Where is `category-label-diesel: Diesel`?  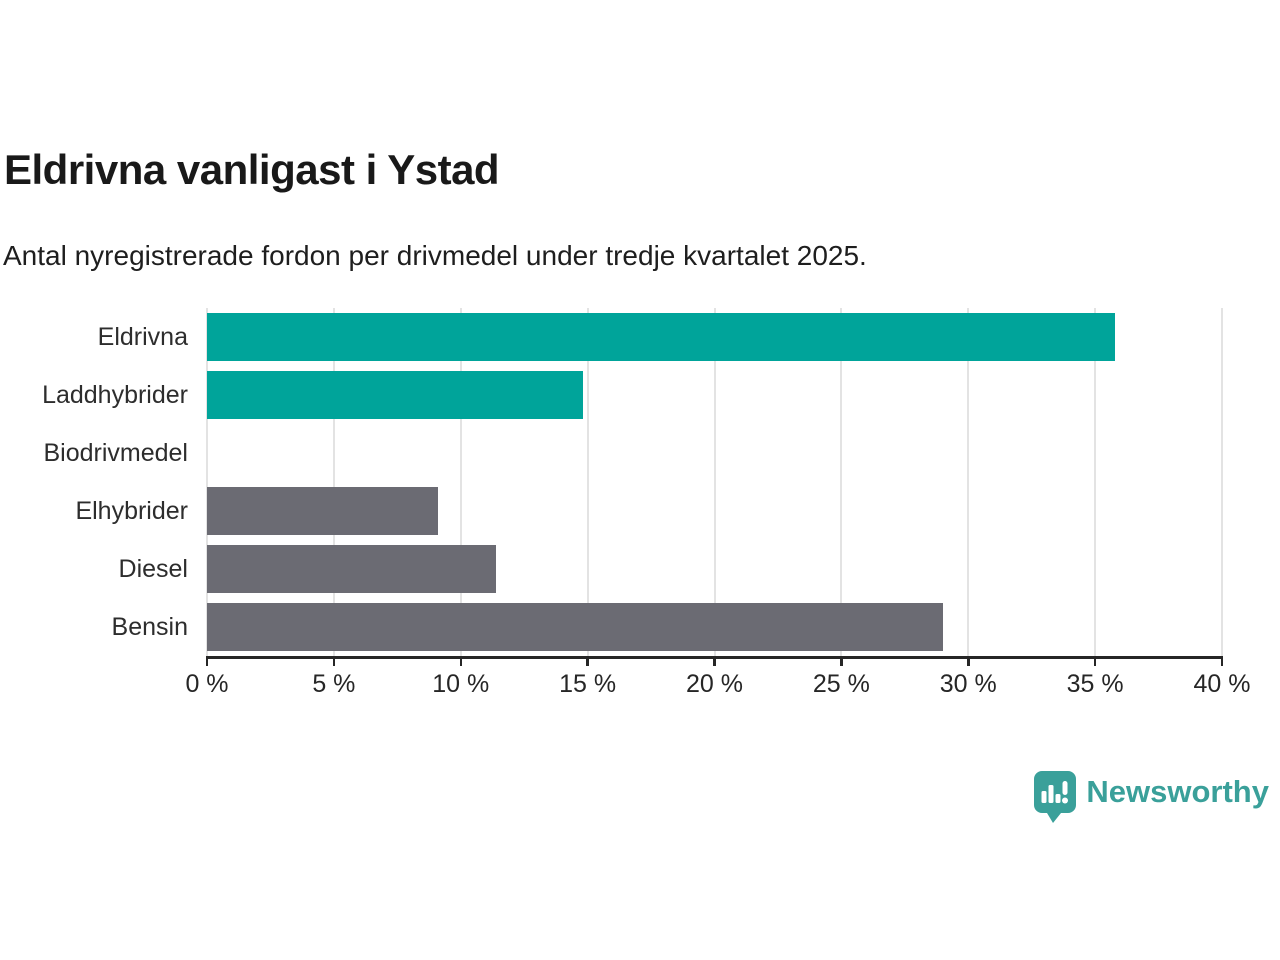 category-label-diesel: Diesel is located at coordinates (153, 568).